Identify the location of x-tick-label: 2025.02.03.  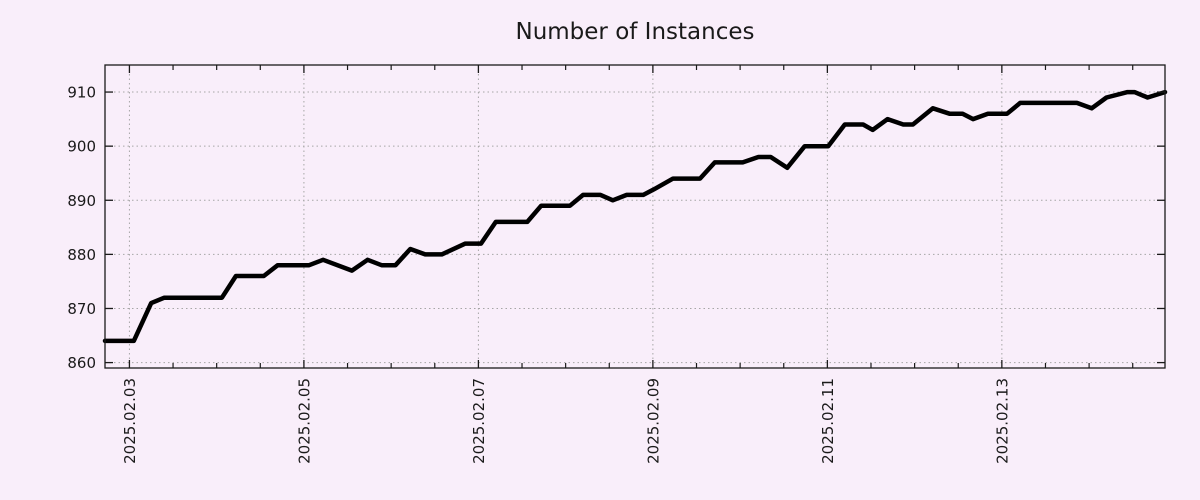
(130, 421).